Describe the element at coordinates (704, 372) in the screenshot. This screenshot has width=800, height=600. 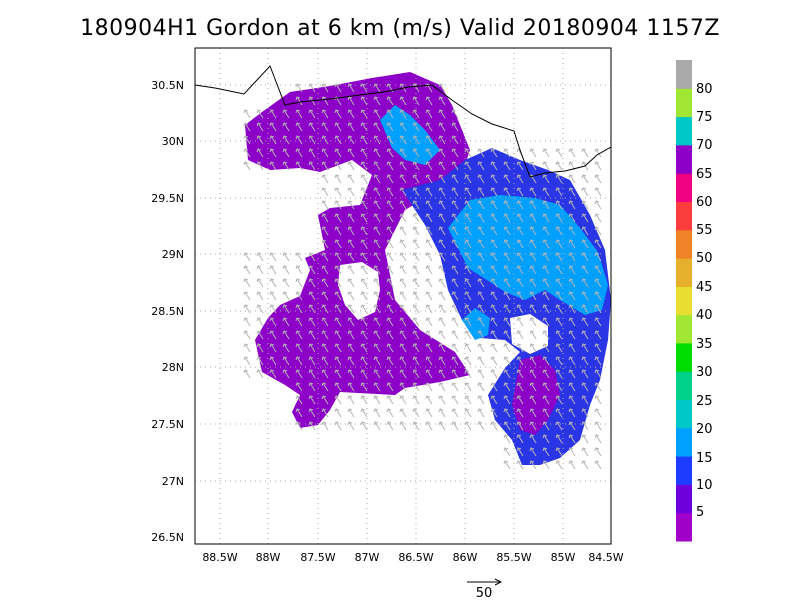
I see `color-bar-label: 30` at that location.